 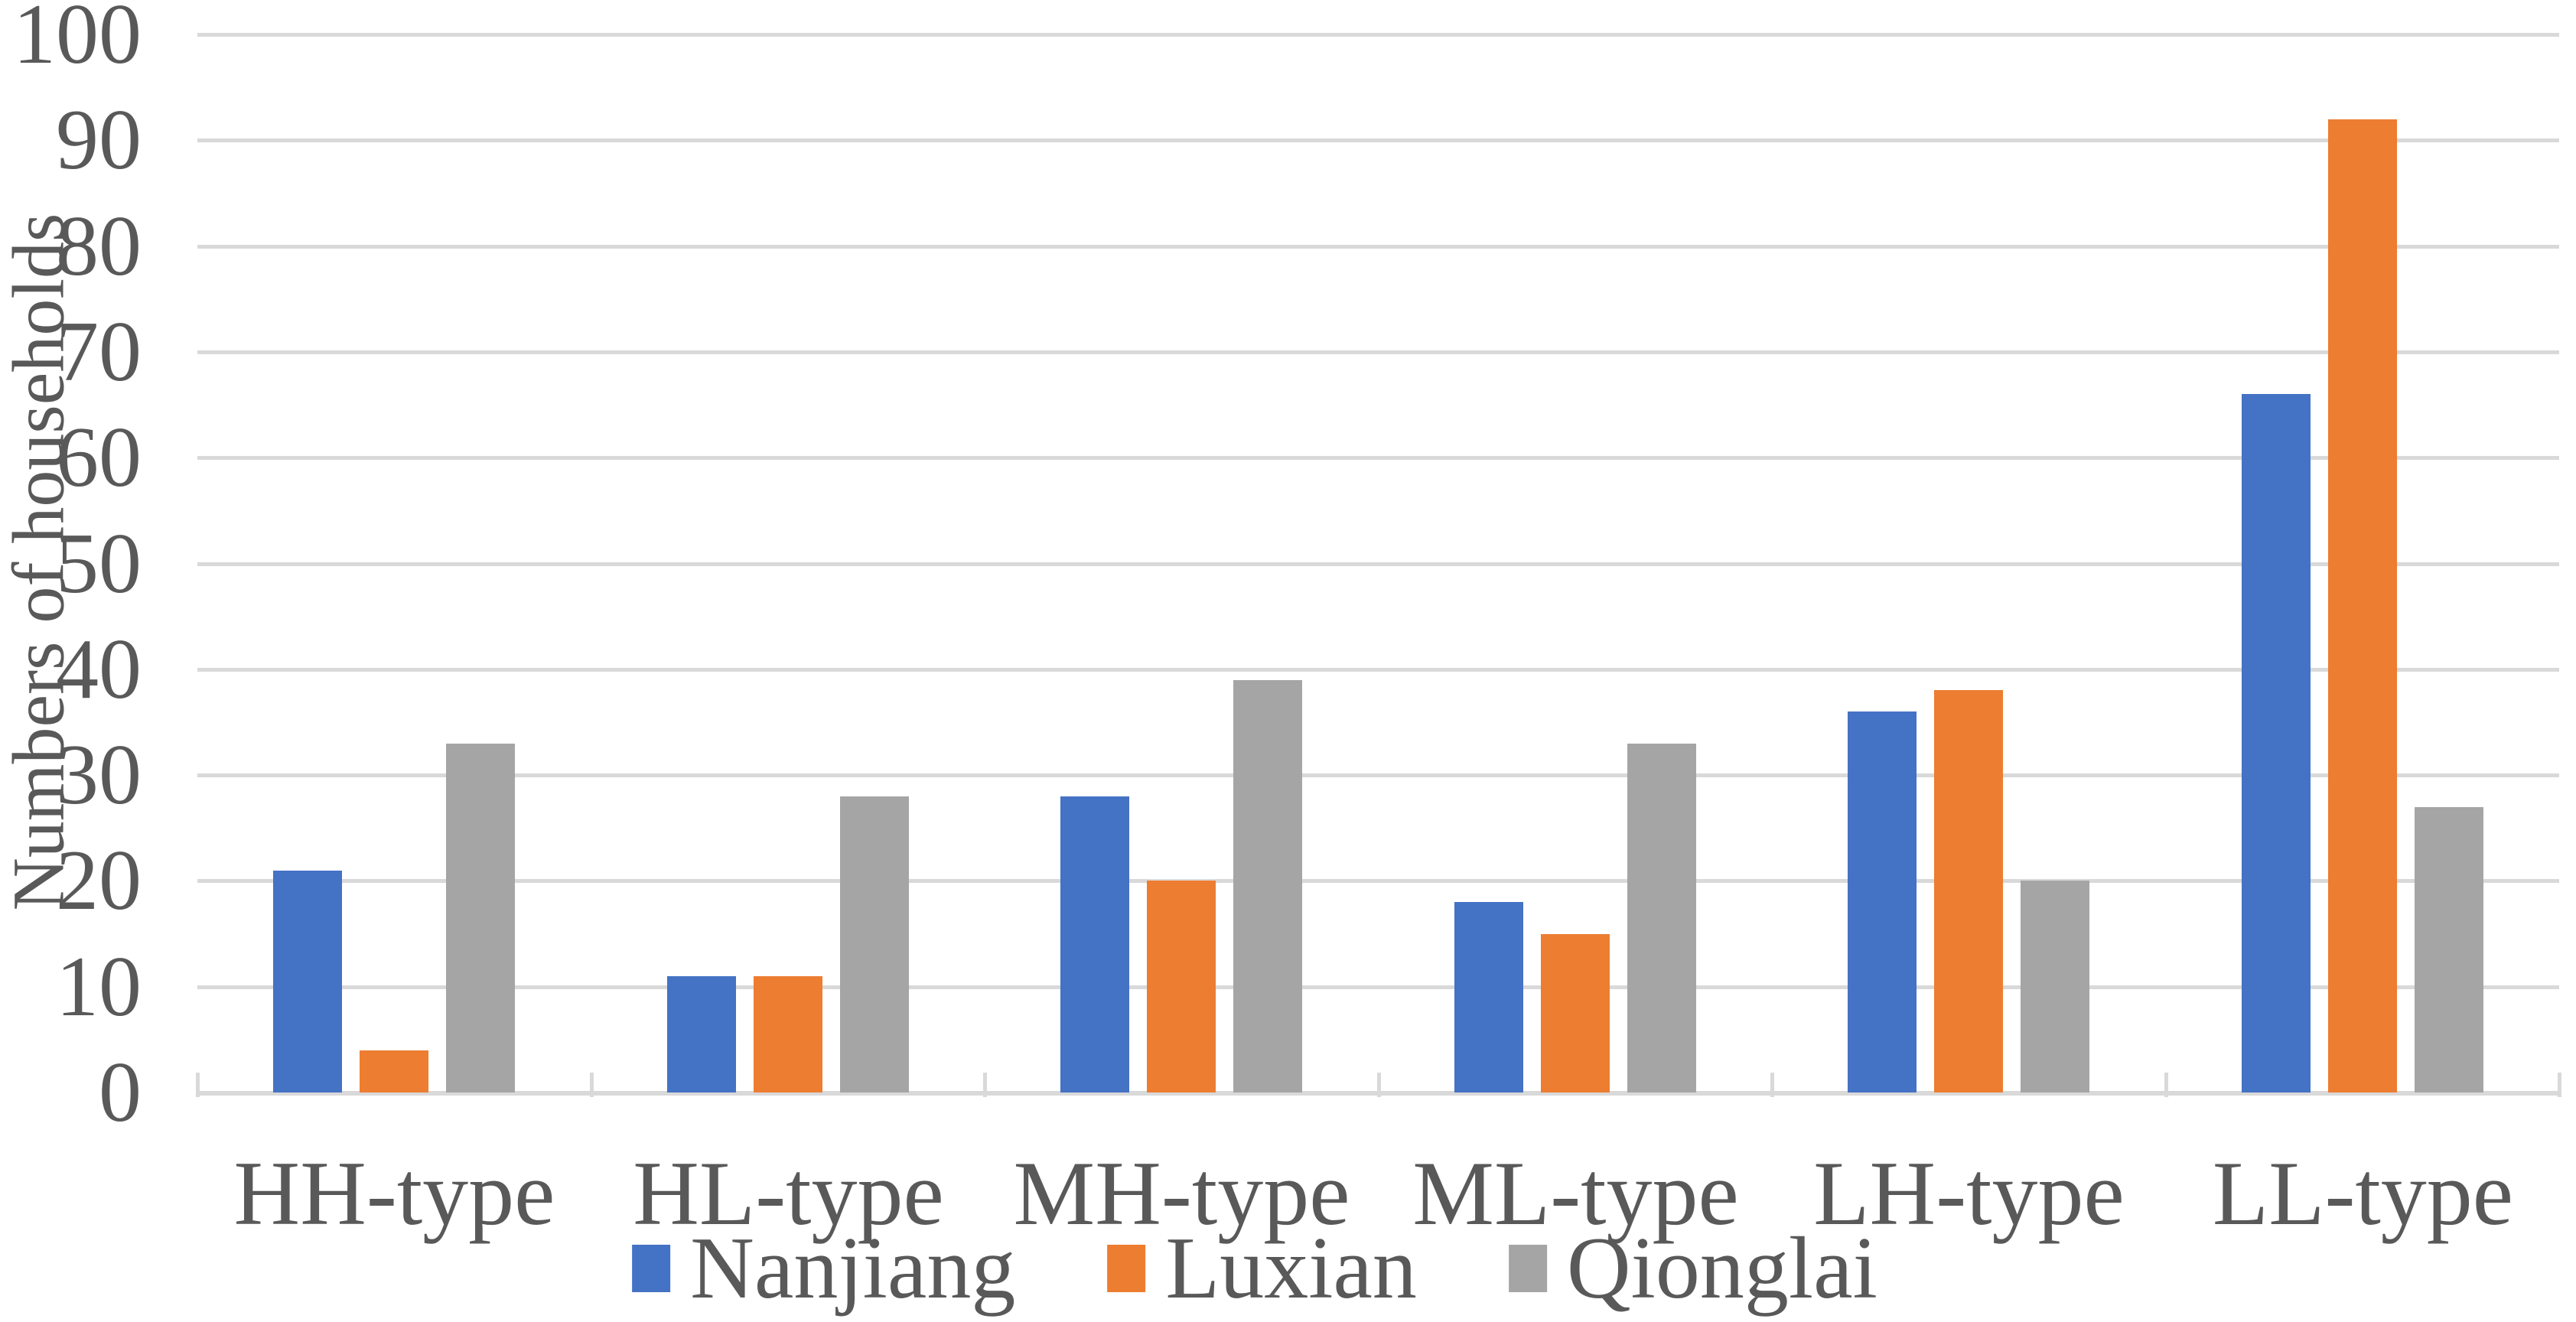 I want to click on legend-label-qionglai: Qionglai, so click(x=1722, y=1268).